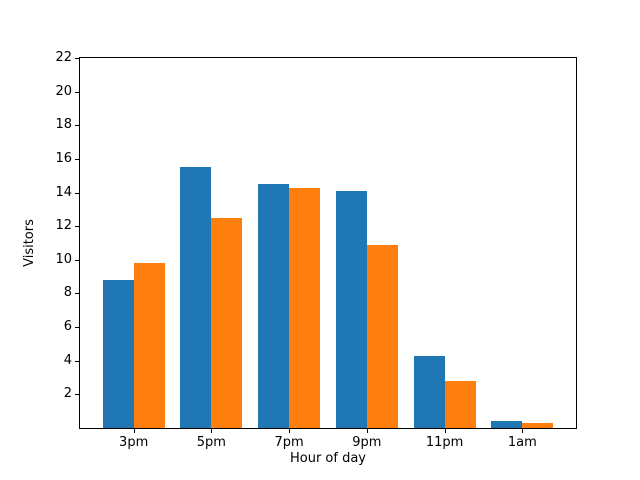  I want to click on x-axis-label: Hour of day, so click(328, 458).